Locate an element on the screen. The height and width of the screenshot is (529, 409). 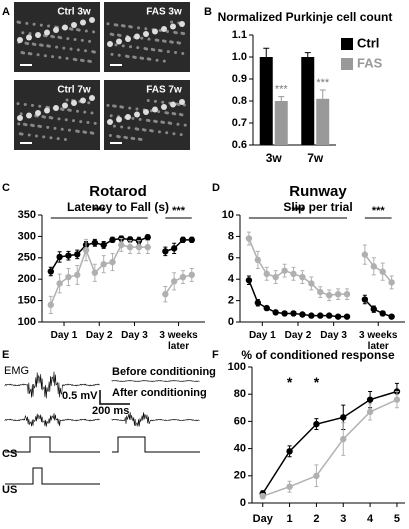
x-tick-label-box: Day 1 is located at coordinates (64, 335).